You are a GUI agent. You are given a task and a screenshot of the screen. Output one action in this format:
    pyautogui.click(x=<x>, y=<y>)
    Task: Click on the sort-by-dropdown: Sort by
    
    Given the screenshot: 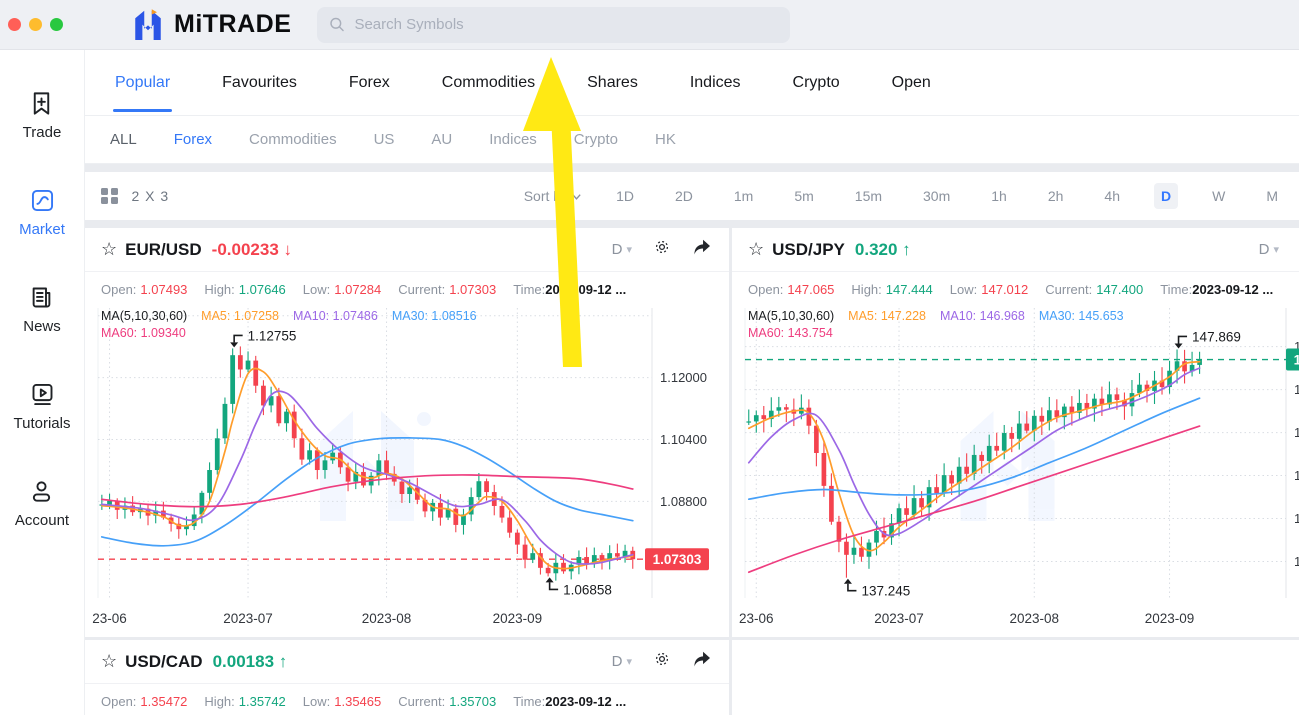 What is the action you would take?
    pyautogui.click(x=553, y=196)
    